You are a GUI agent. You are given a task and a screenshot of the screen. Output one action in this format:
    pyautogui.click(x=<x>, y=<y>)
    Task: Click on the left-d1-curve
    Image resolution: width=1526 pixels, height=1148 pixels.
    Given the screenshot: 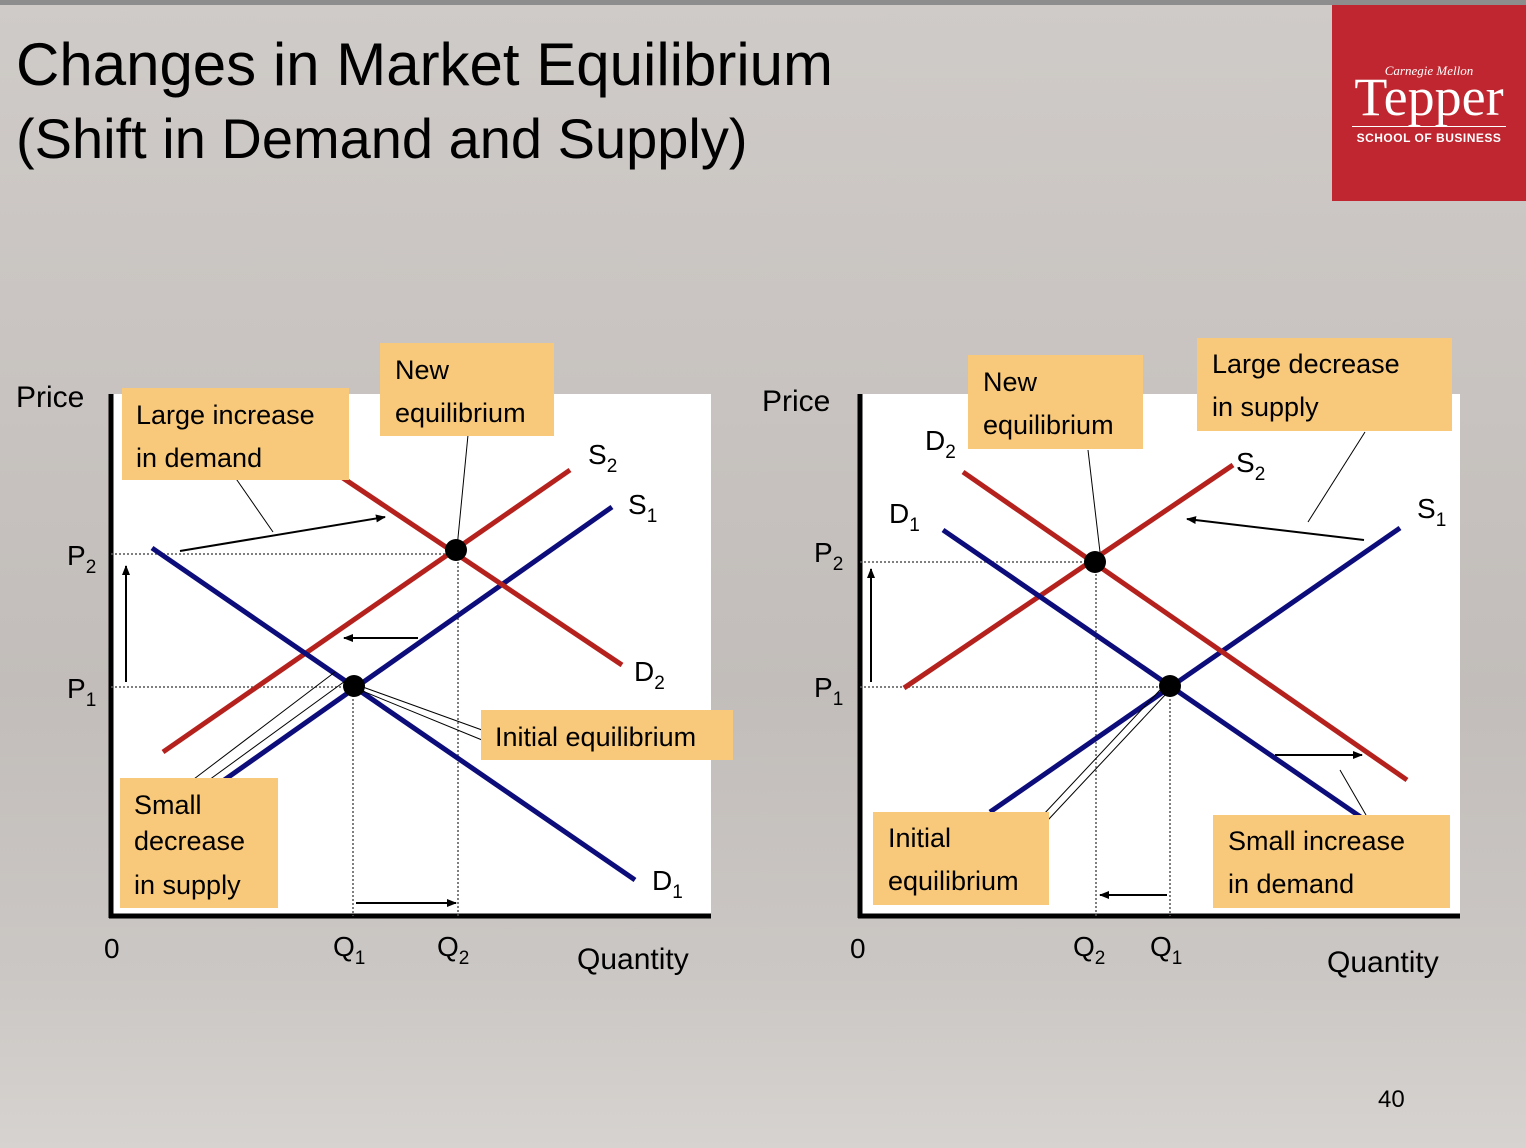 What is the action you would take?
    pyautogui.click(x=393, y=714)
    